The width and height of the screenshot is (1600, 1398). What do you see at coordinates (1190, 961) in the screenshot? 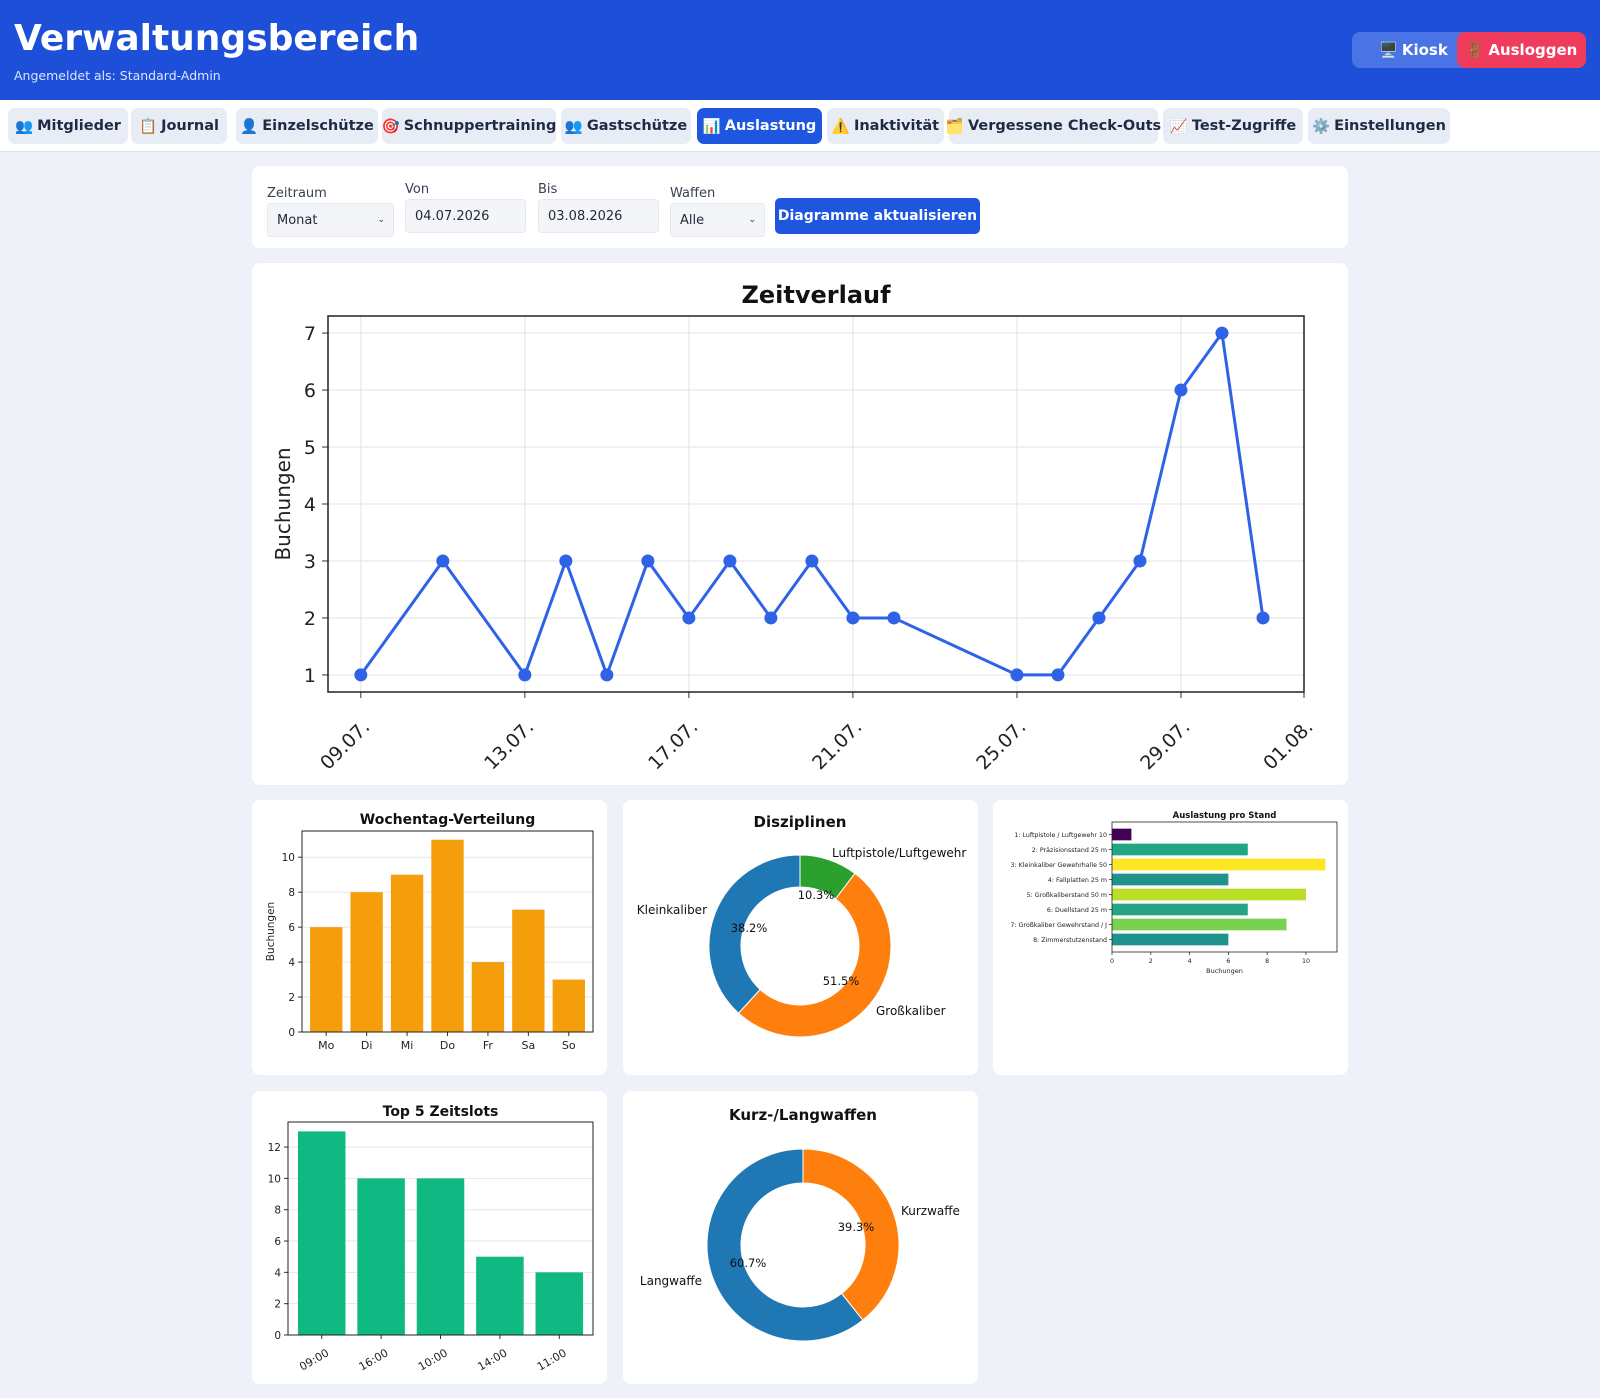
I see `x-tick-label: 4` at bounding box center [1190, 961].